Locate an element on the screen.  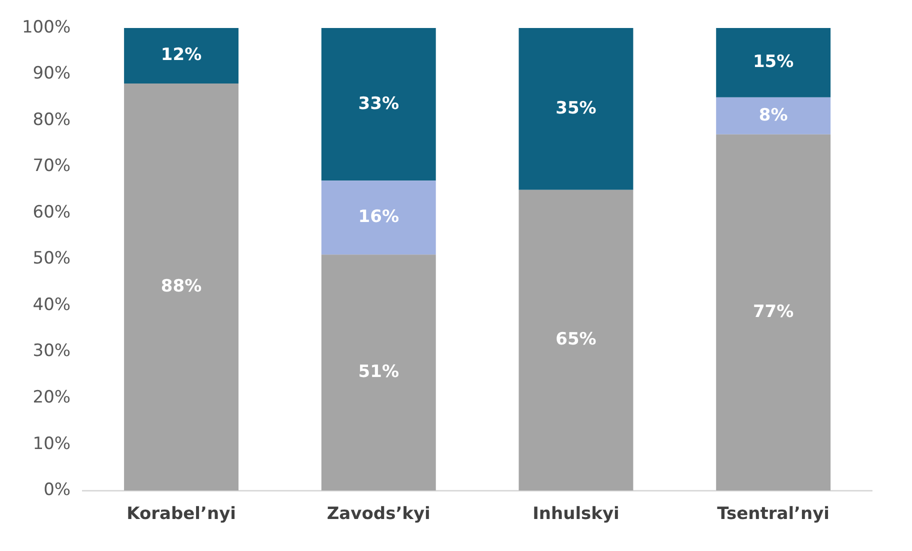
data-label: 51% is located at coordinates (378, 372).